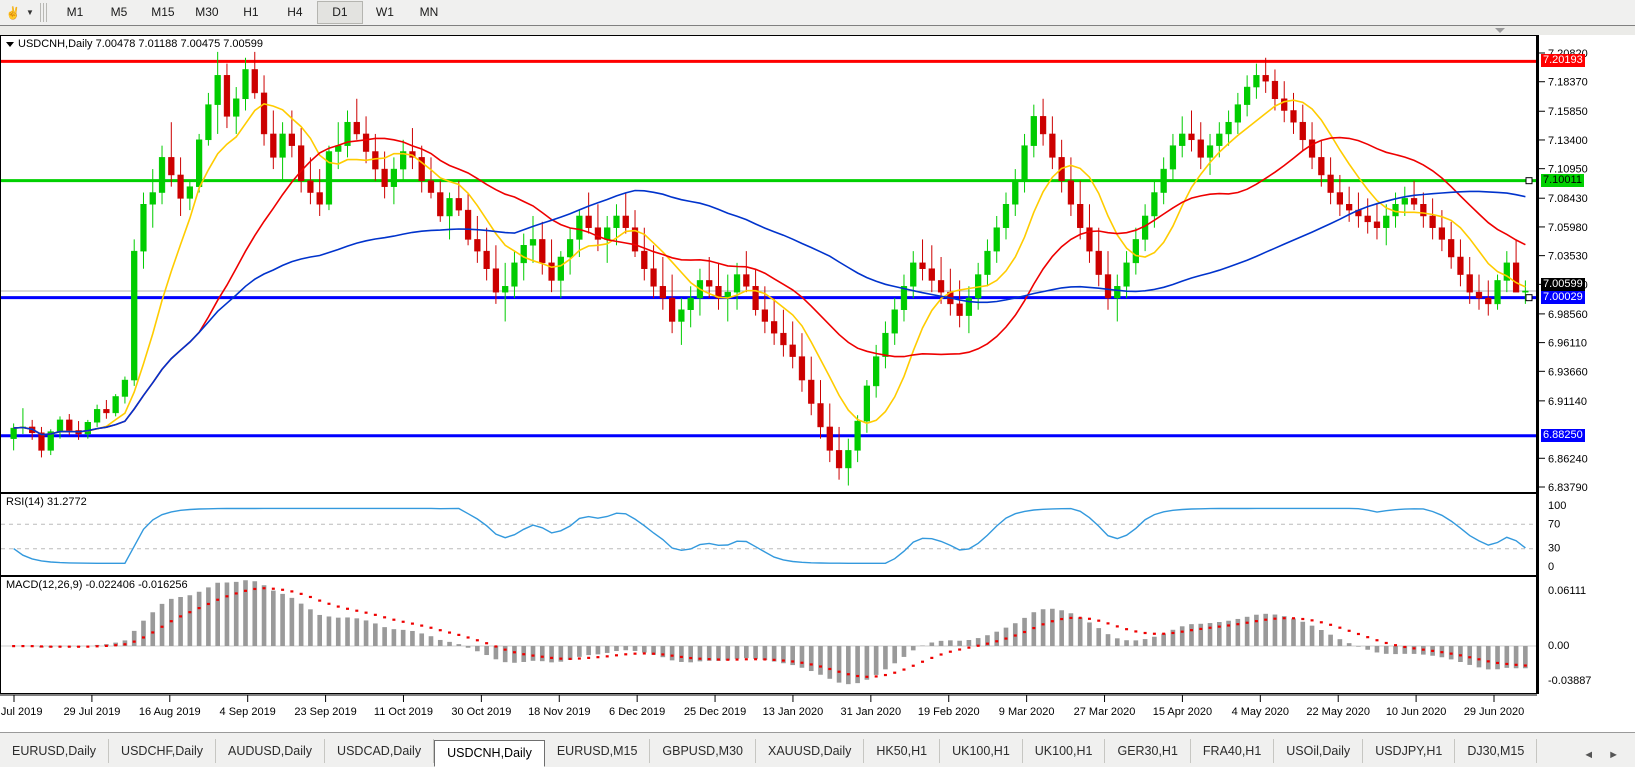  What do you see at coordinates (248, 712) in the screenshot?
I see `svg-text: 4 Sep 2019` at bounding box center [248, 712].